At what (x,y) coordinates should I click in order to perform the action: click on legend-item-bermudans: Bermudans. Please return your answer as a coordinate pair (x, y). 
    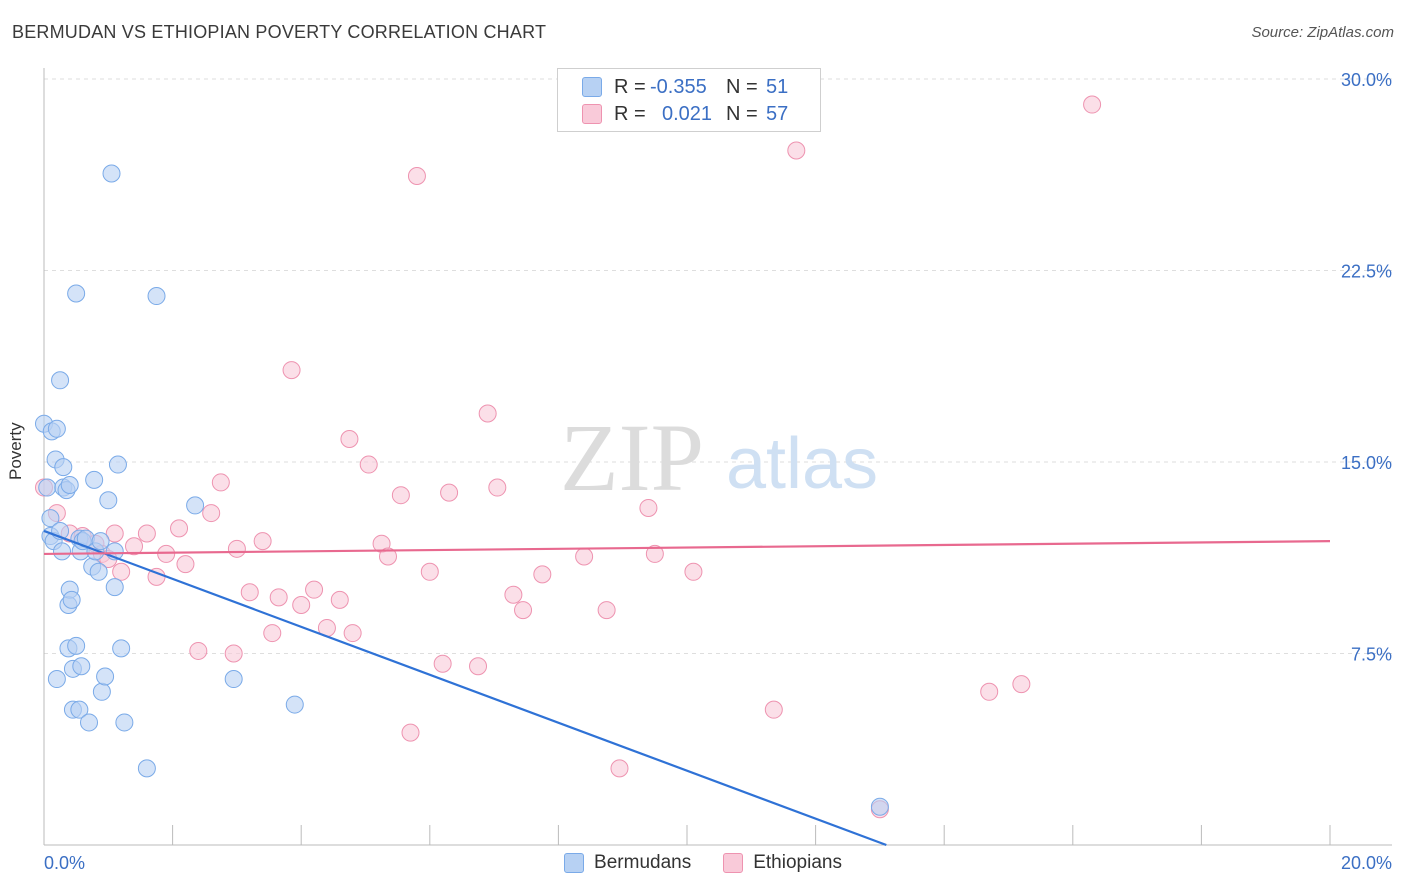
    Looking at the image, I should click on (627, 863).